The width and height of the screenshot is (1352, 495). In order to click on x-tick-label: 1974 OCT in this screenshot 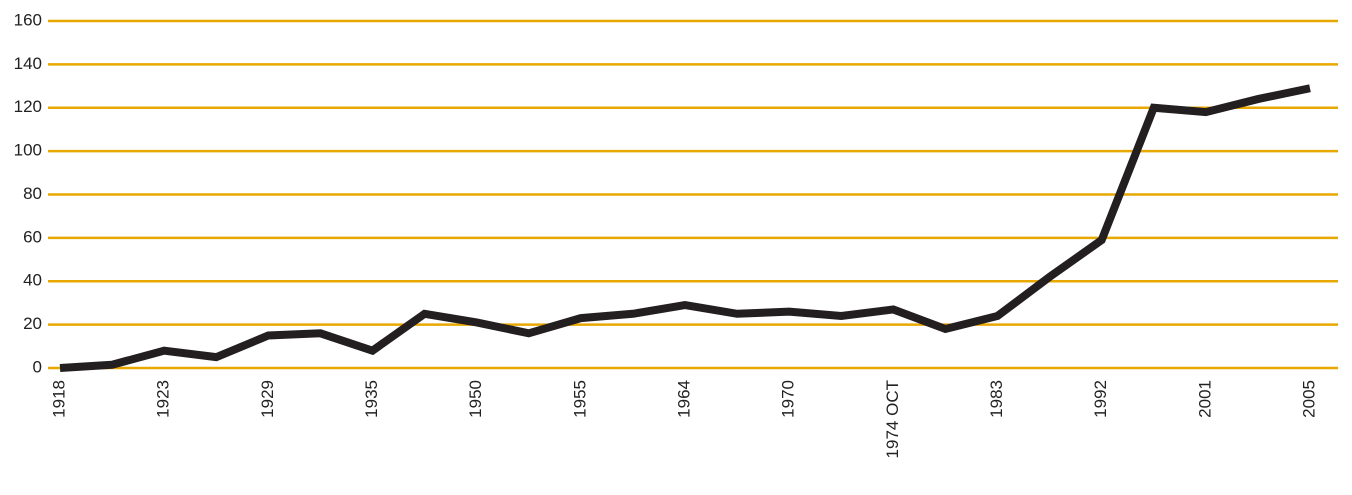, I will do `click(892, 419)`.